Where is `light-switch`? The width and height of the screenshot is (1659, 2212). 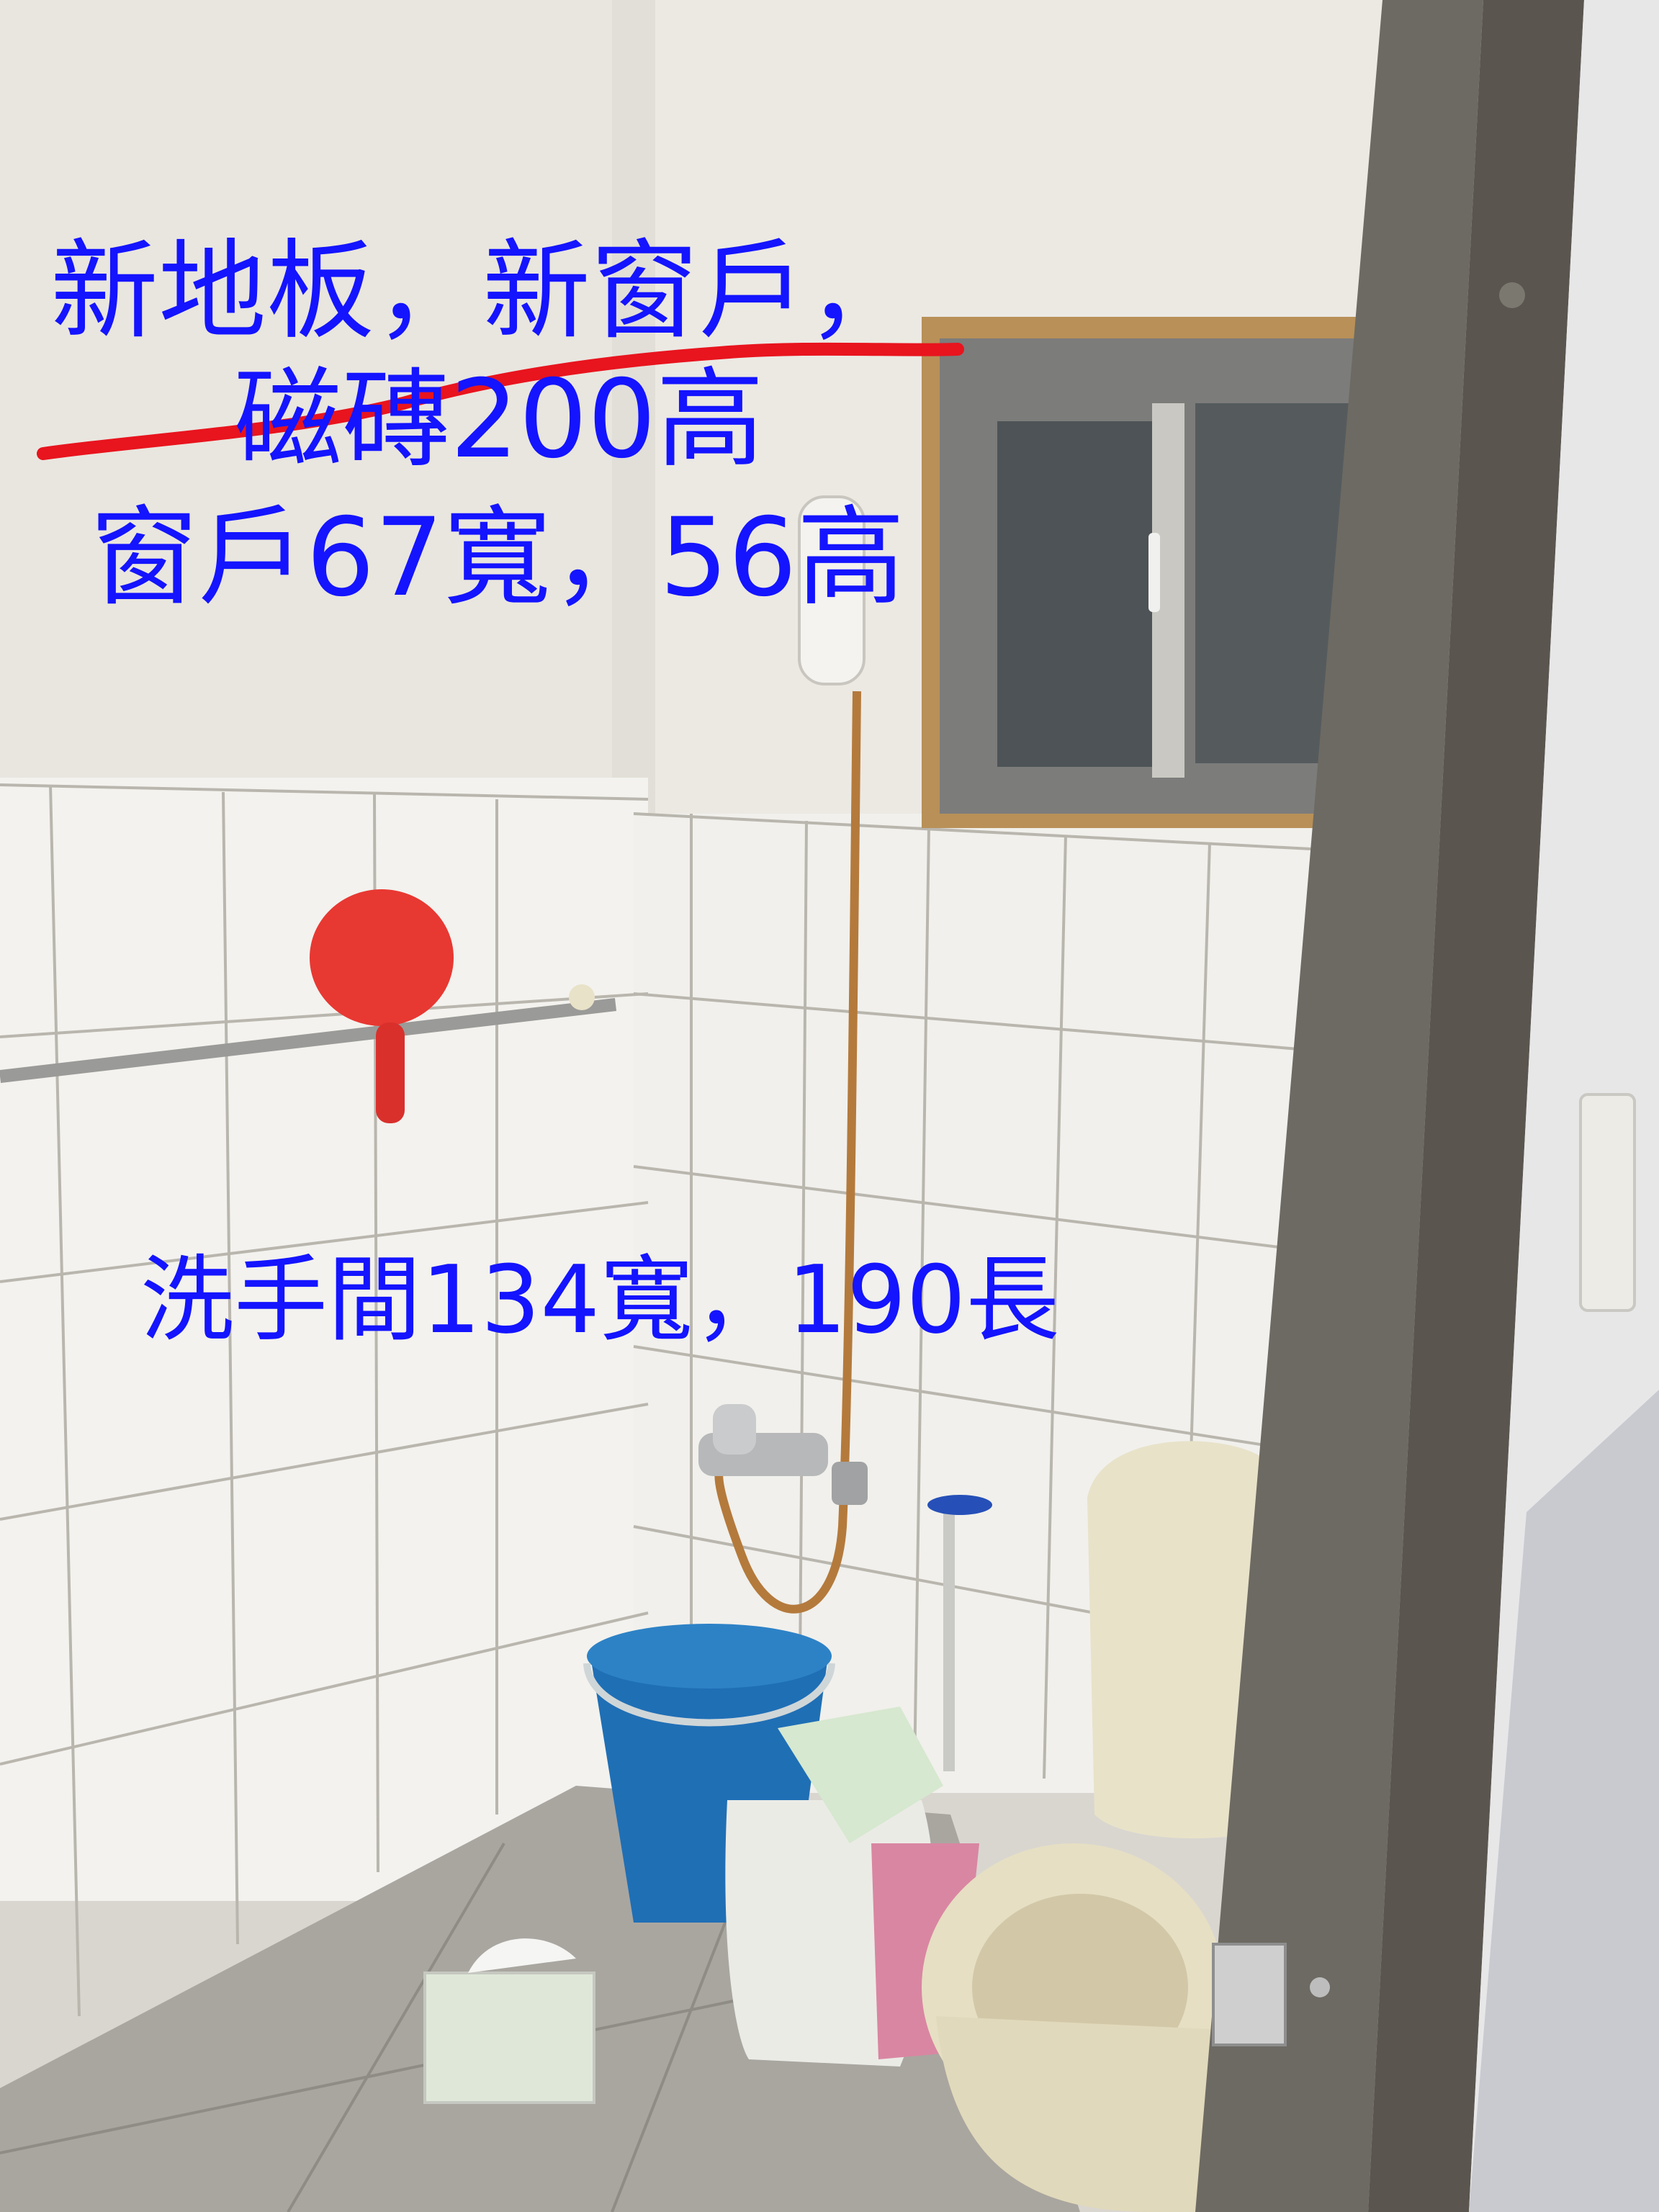
light-switch is located at coordinates (1607, 1202).